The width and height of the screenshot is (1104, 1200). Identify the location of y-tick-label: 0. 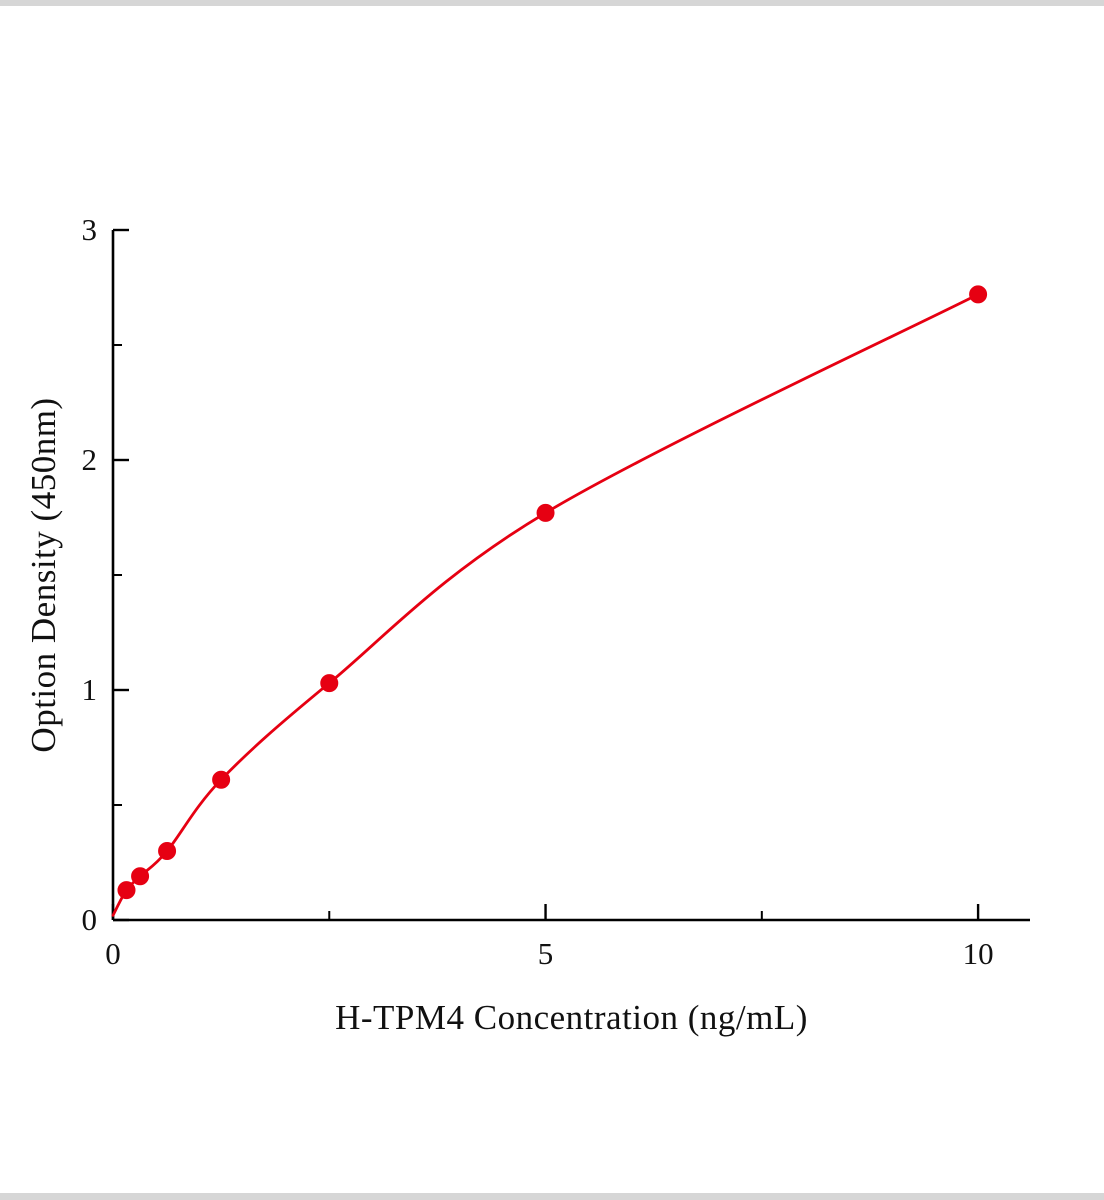
(90, 919).